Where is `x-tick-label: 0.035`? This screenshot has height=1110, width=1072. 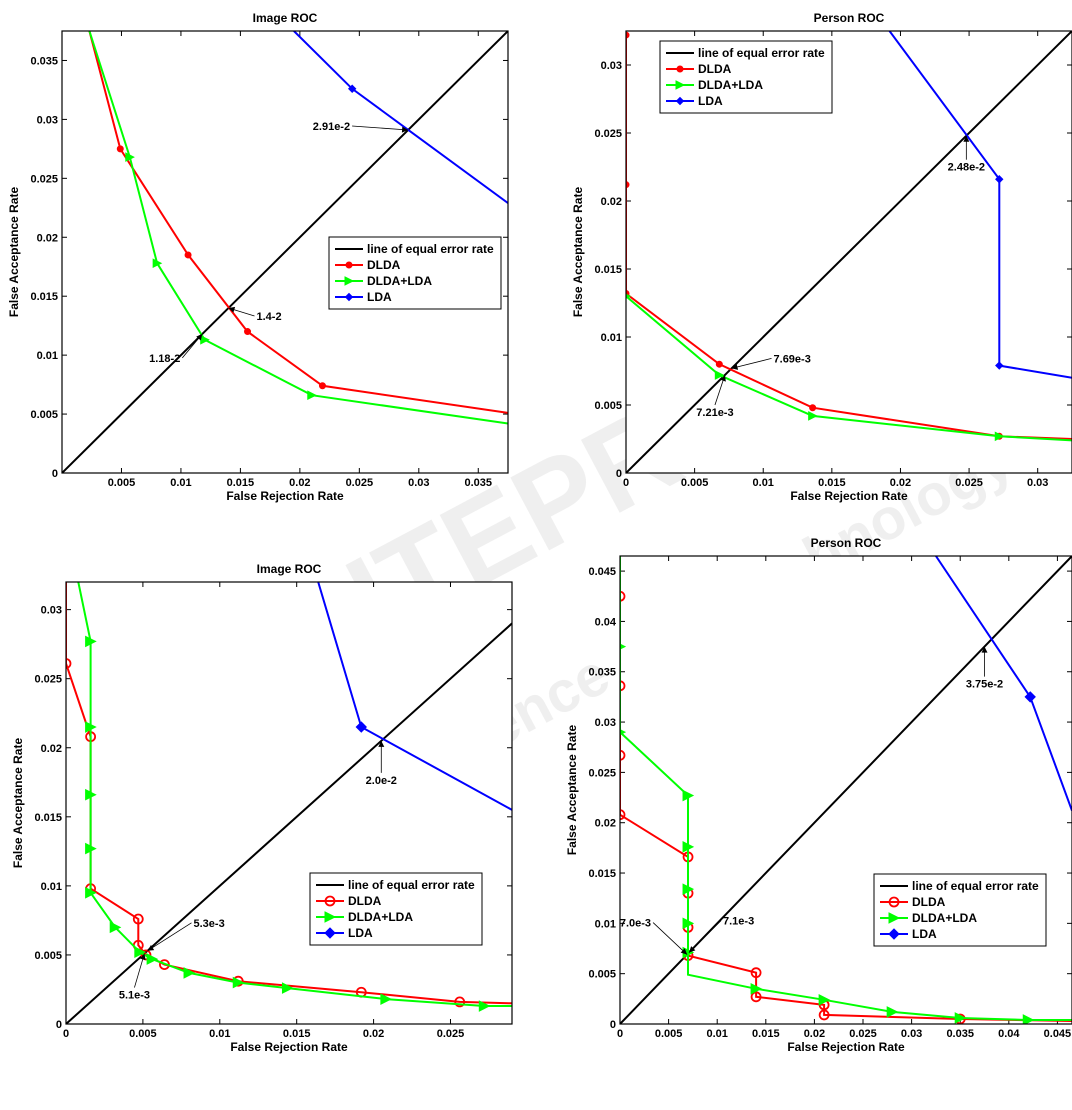 x-tick-label: 0.035 is located at coordinates (479, 483).